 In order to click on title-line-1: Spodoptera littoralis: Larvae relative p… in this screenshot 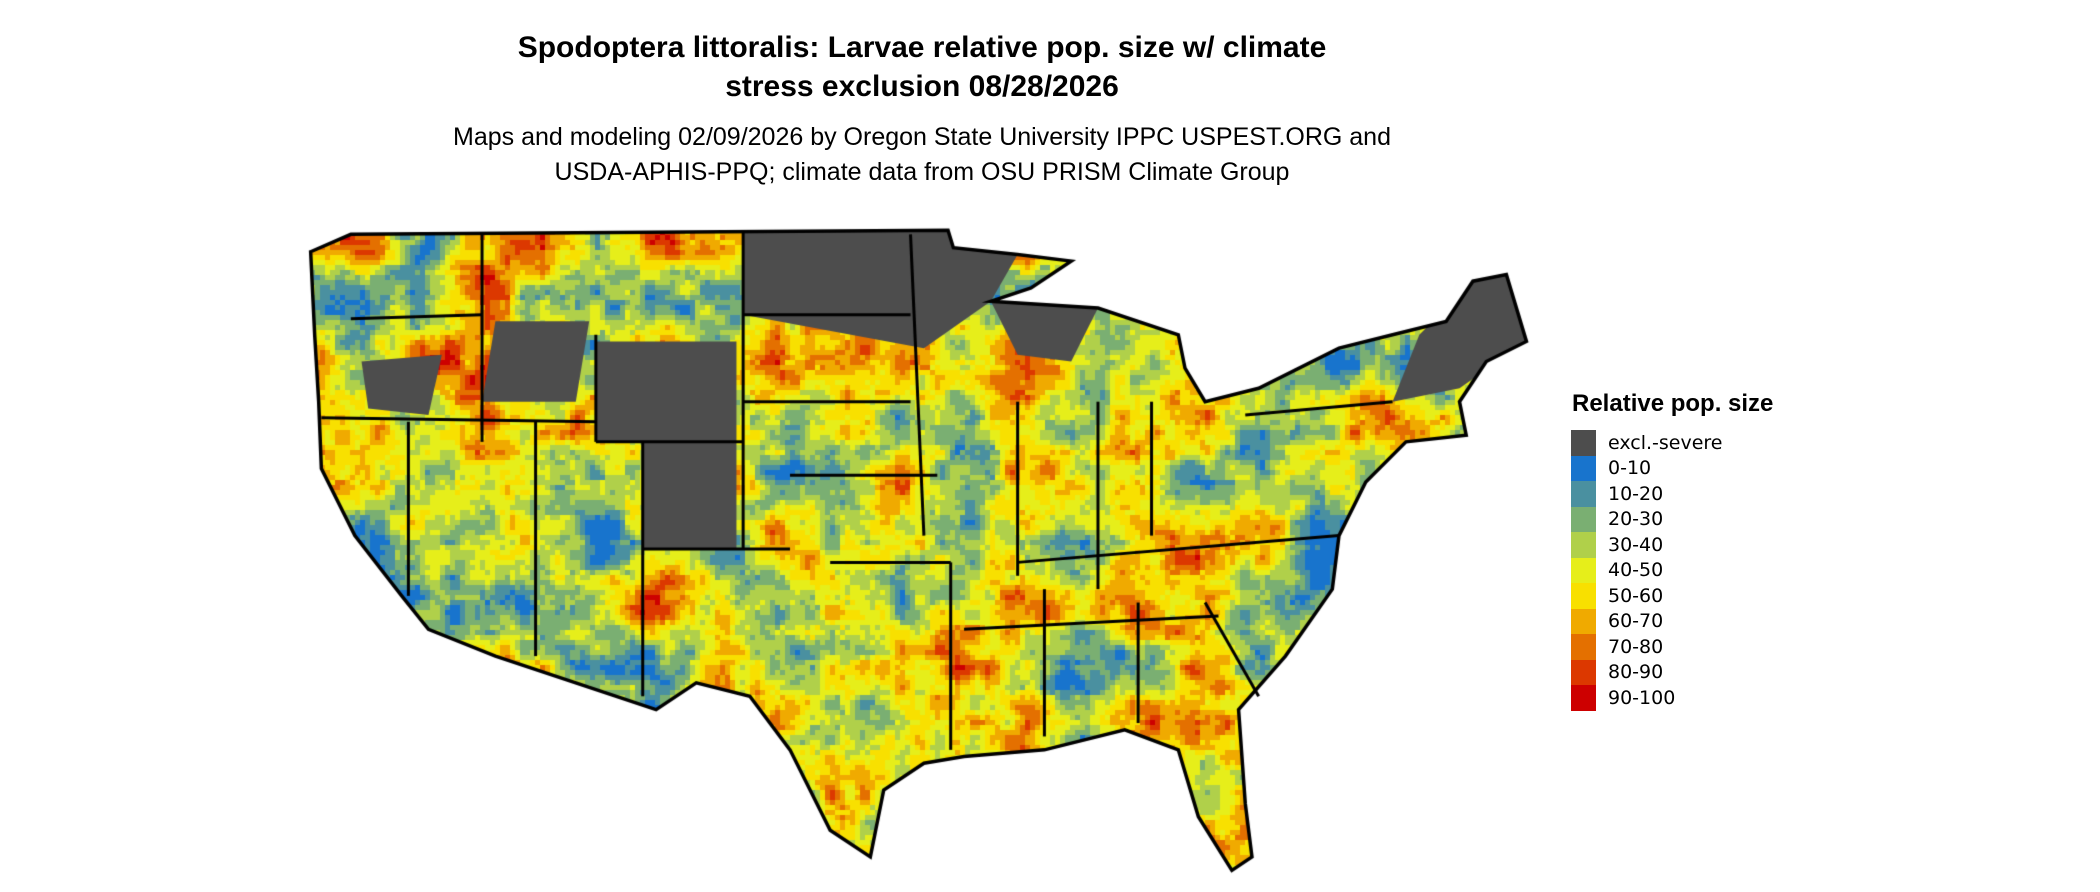, I will do `click(922, 47)`.